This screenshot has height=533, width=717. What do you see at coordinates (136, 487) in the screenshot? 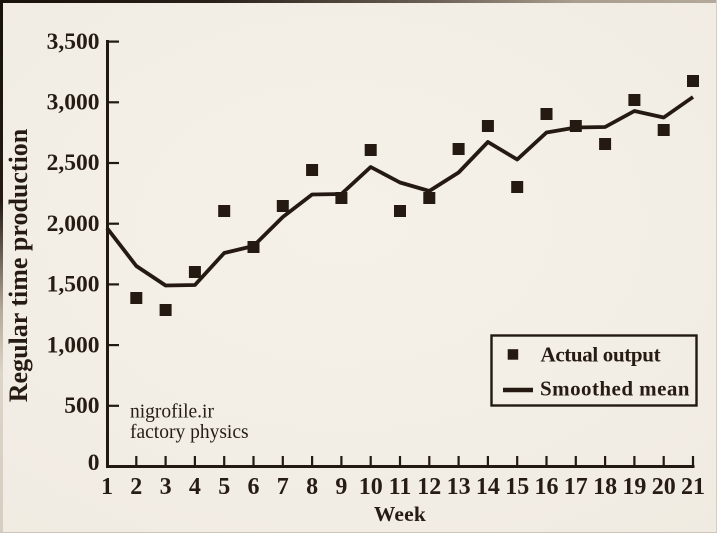
I see `svg-text: 2` at bounding box center [136, 487].